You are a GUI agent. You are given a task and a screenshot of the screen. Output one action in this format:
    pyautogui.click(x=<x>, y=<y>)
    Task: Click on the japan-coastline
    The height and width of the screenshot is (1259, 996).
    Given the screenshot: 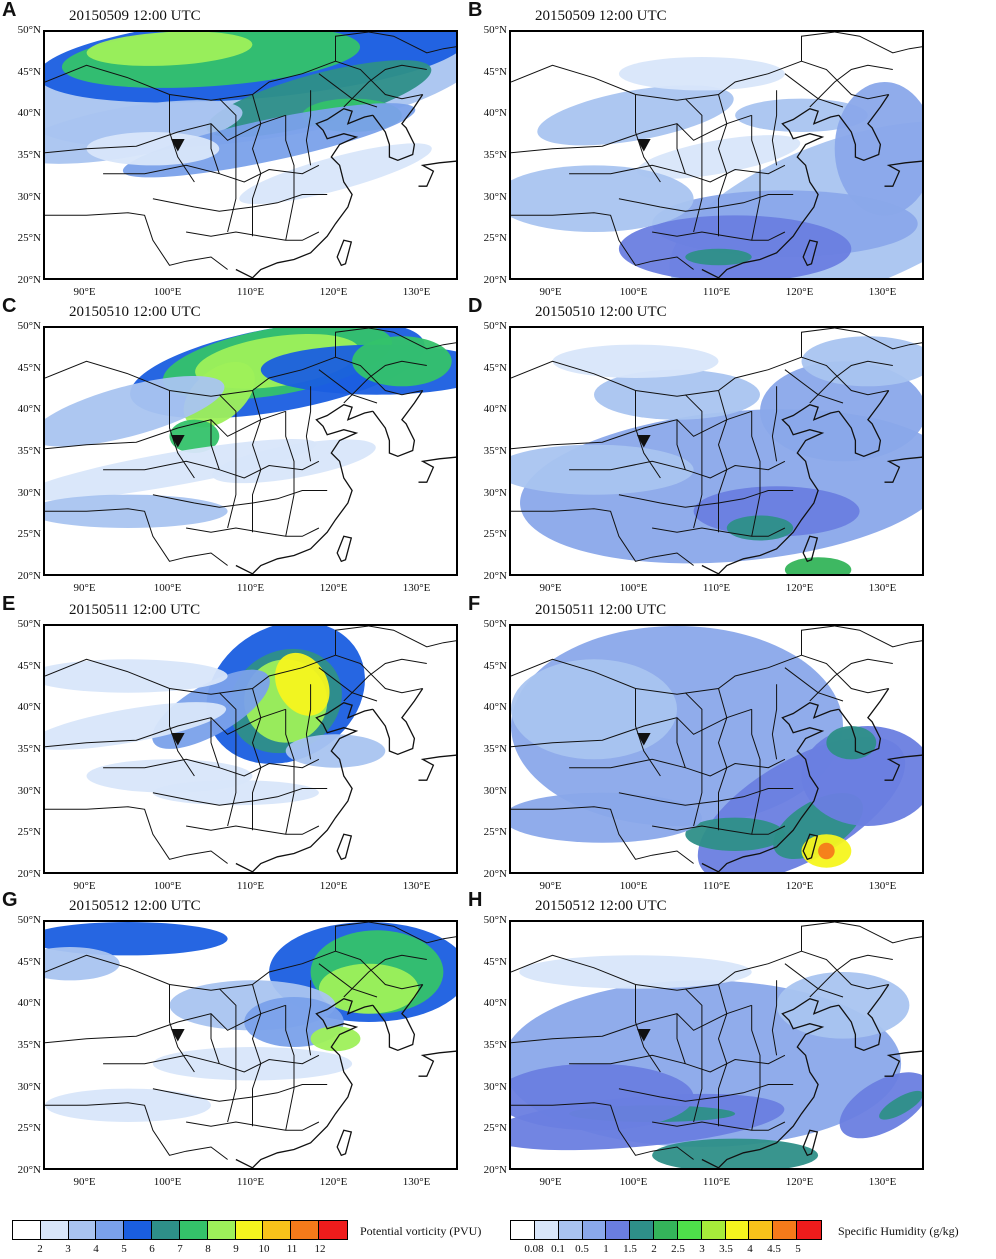 What is the action you would take?
    pyautogui.click(x=903, y=173)
    